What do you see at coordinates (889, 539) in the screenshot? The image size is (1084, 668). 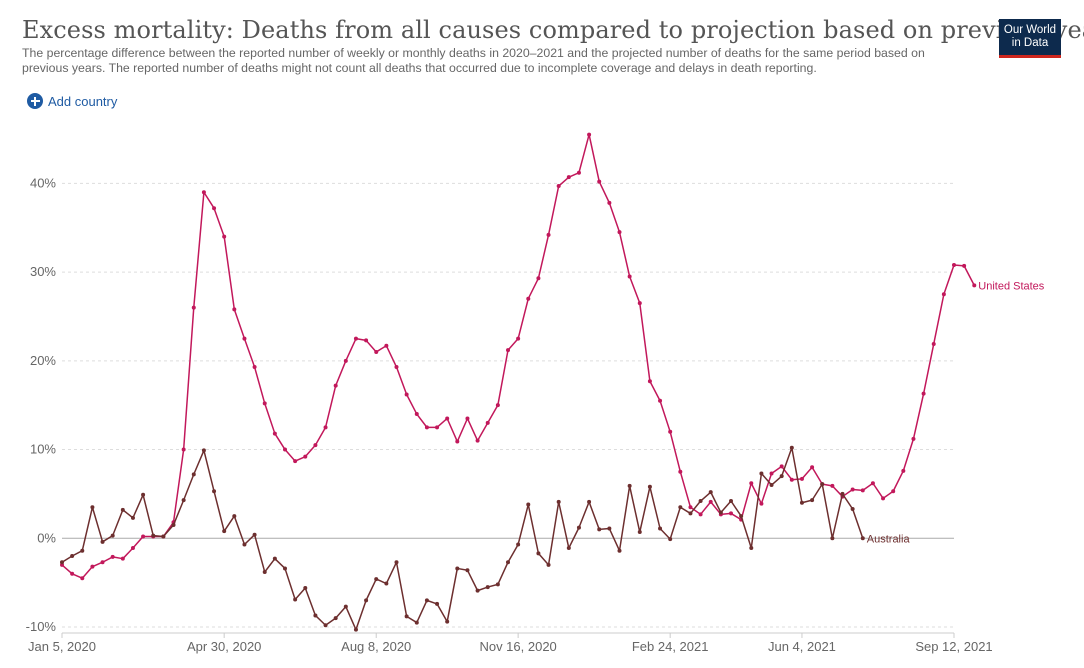 I see `series-label-australia: Australia` at bounding box center [889, 539].